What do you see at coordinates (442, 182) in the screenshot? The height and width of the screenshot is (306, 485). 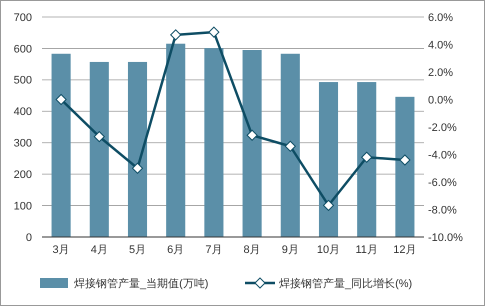 I see `y2-tick-label: -6.0%` at bounding box center [442, 182].